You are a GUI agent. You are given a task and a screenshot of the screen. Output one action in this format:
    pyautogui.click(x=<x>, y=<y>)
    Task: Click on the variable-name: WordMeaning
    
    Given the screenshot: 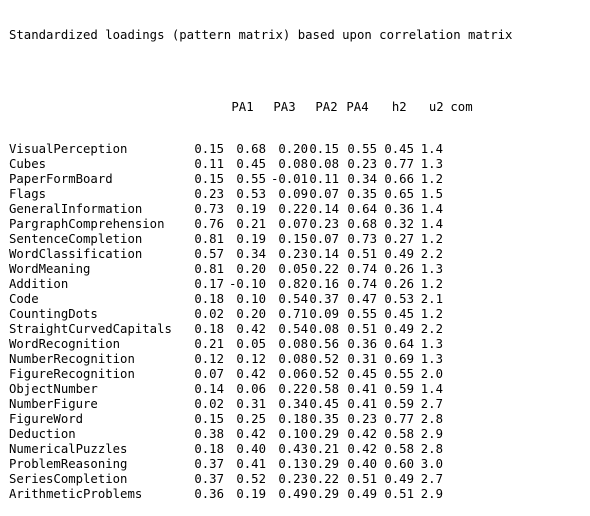 What is the action you would take?
    pyautogui.click(x=50, y=269)
    